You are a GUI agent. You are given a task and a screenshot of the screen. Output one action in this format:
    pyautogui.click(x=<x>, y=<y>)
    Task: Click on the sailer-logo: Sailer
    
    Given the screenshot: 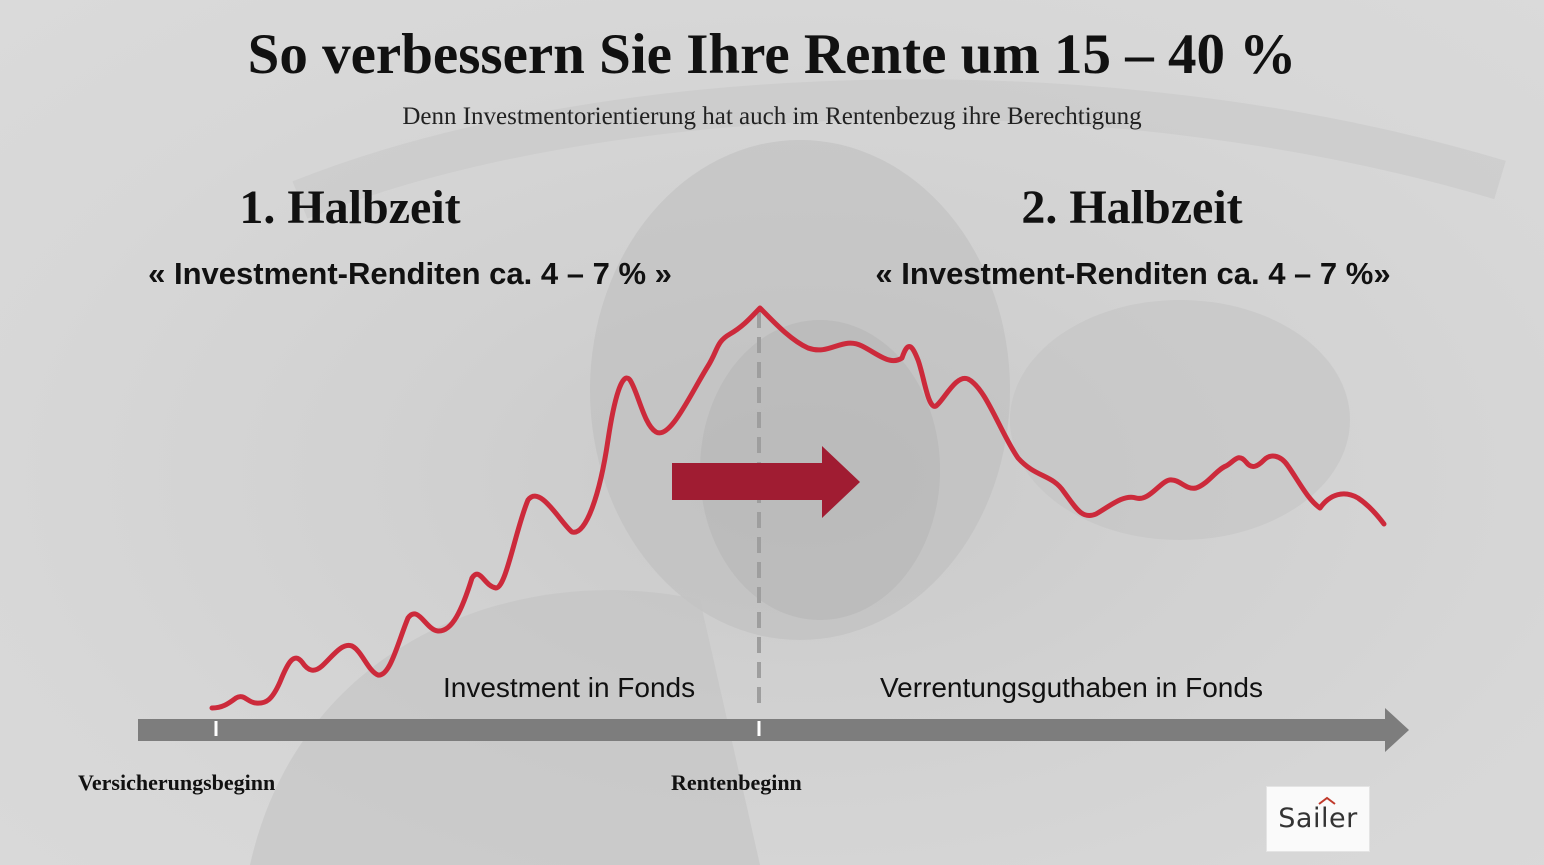 What is the action you would take?
    pyautogui.click(x=1318, y=819)
    